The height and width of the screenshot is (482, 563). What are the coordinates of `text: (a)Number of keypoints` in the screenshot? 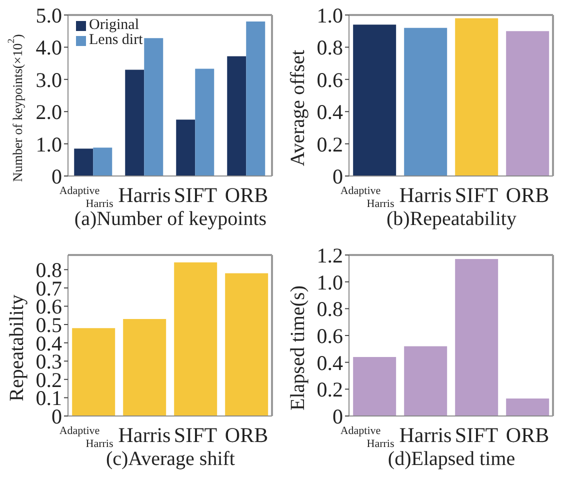 It's located at (170, 219).